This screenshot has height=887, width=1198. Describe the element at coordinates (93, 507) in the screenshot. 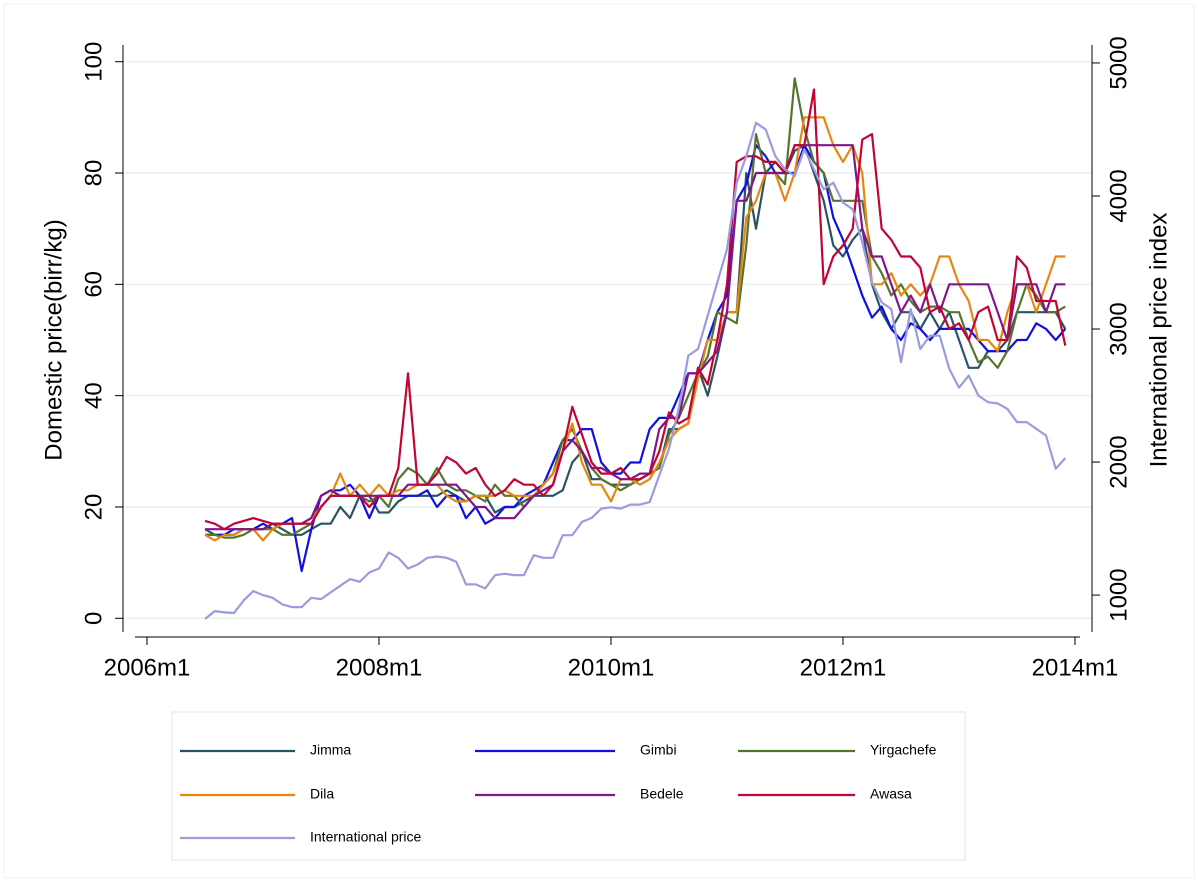

I see `y-tick-label: 20` at that location.